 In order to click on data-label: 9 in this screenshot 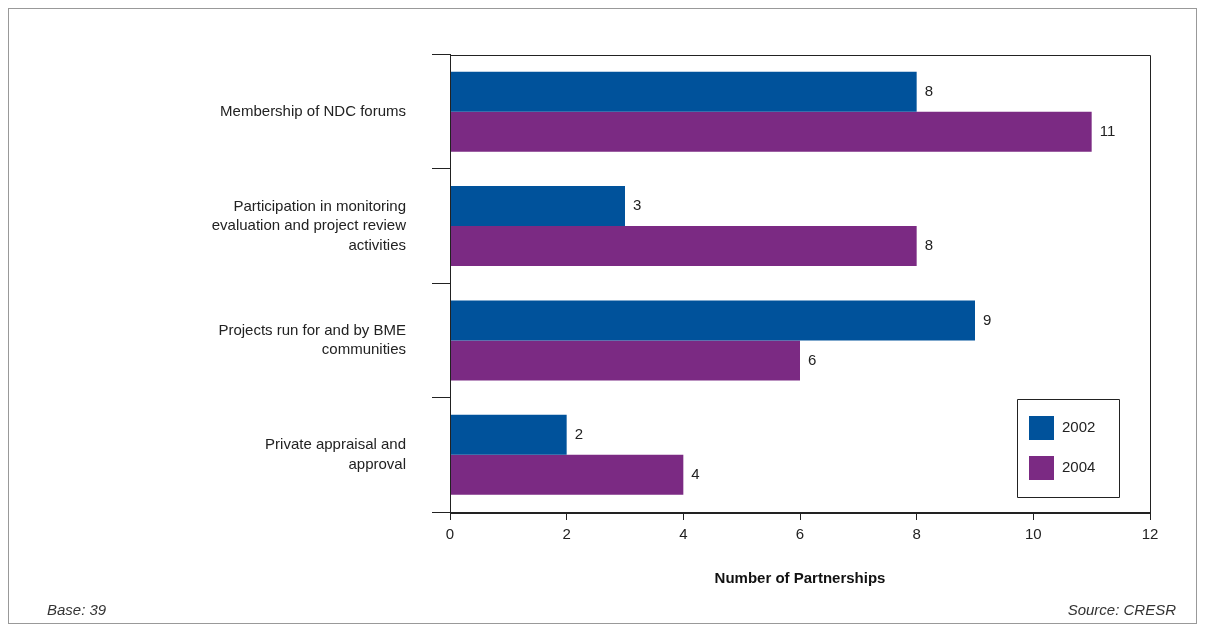, I will do `click(987, 319)`.